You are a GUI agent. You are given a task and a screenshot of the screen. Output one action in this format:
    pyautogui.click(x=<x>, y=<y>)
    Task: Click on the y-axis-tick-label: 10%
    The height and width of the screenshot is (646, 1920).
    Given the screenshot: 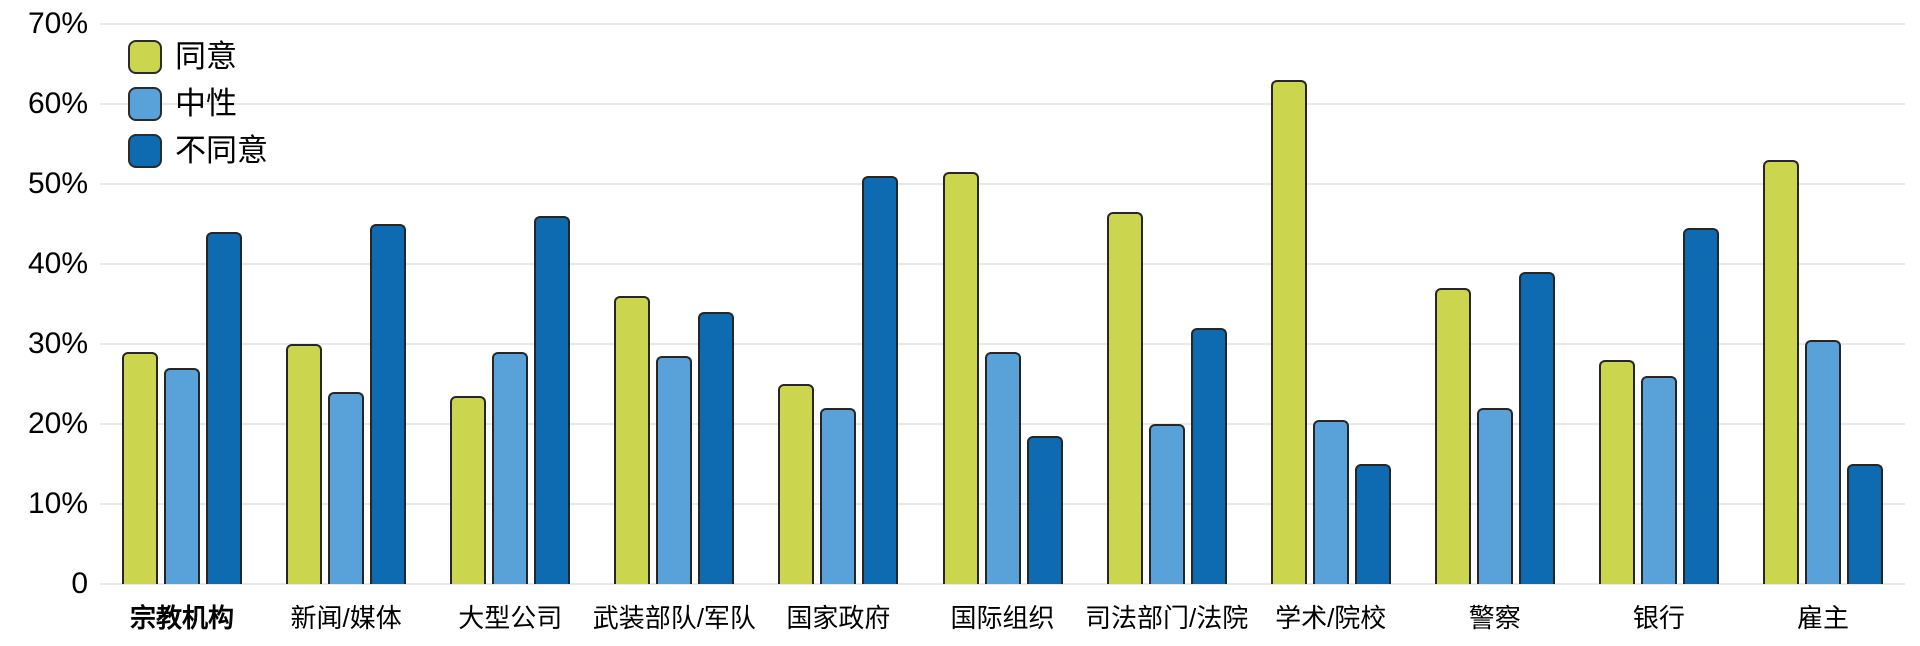 What is the action you would take?
    pyautogui.click(x=57, y=503)
    